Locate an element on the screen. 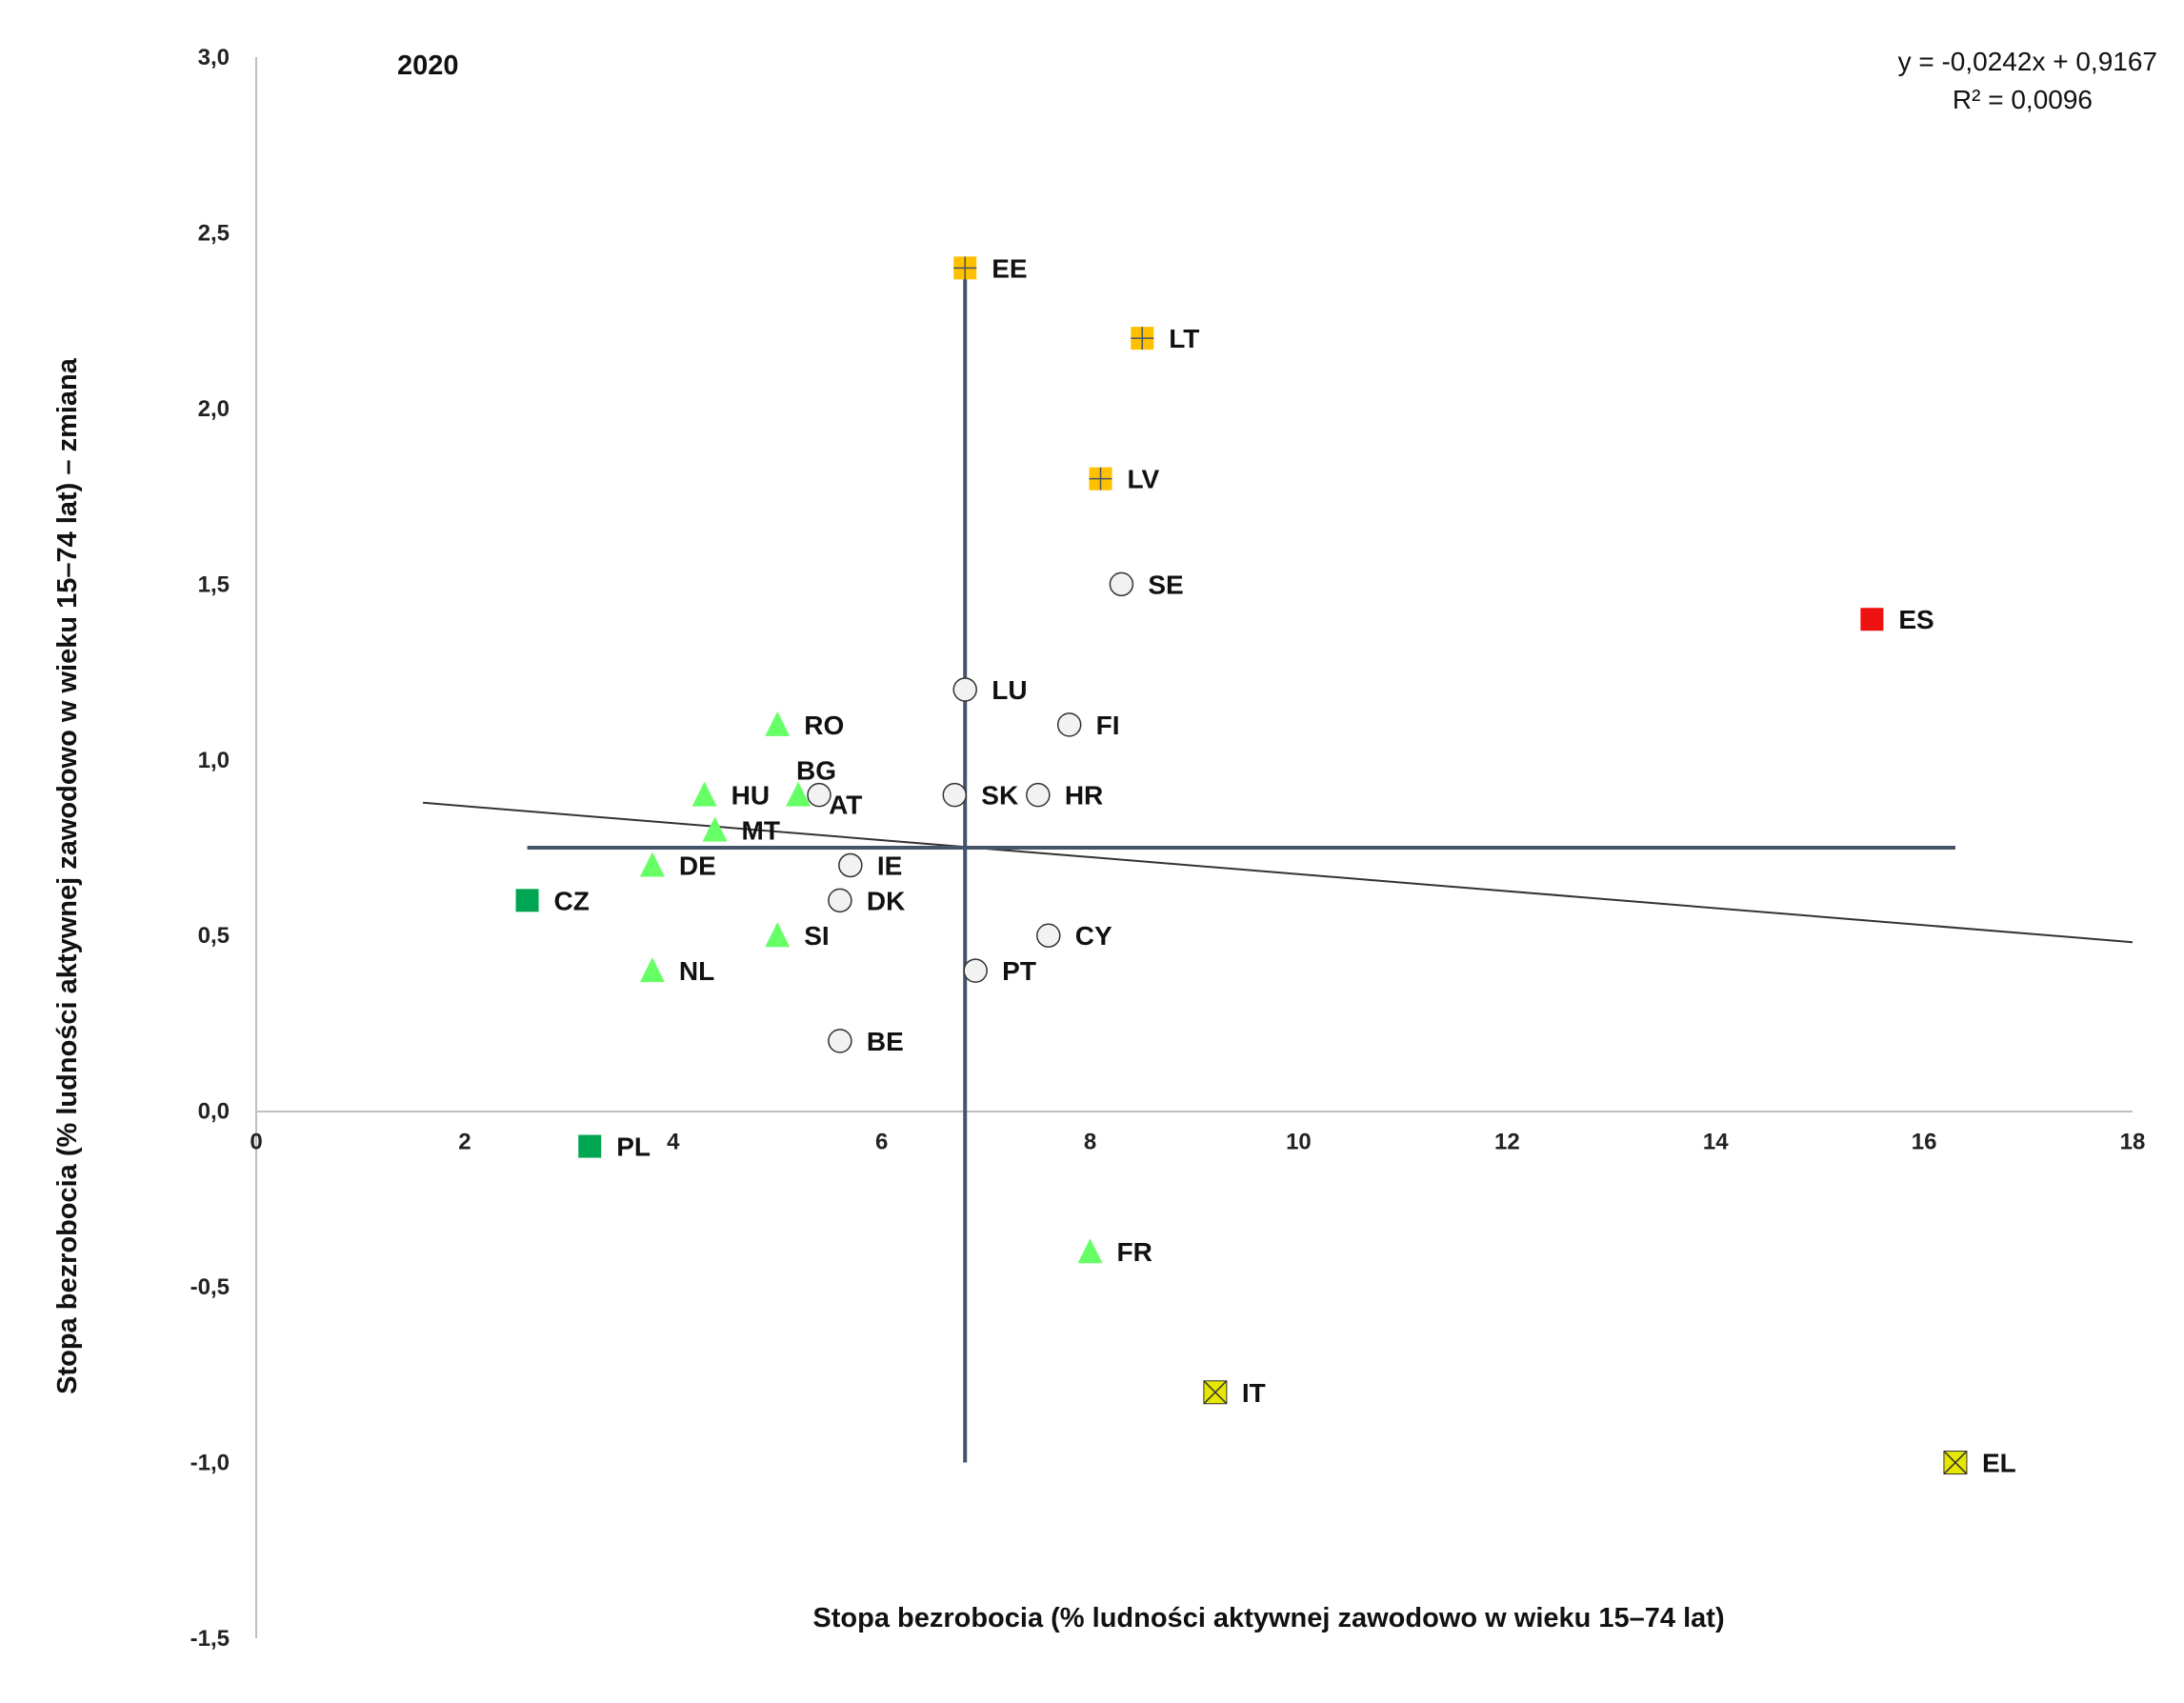 Image resolution: width=2184 pixels, height=1703 pixels. point-label: FI is located at coordinates (1108, 725).